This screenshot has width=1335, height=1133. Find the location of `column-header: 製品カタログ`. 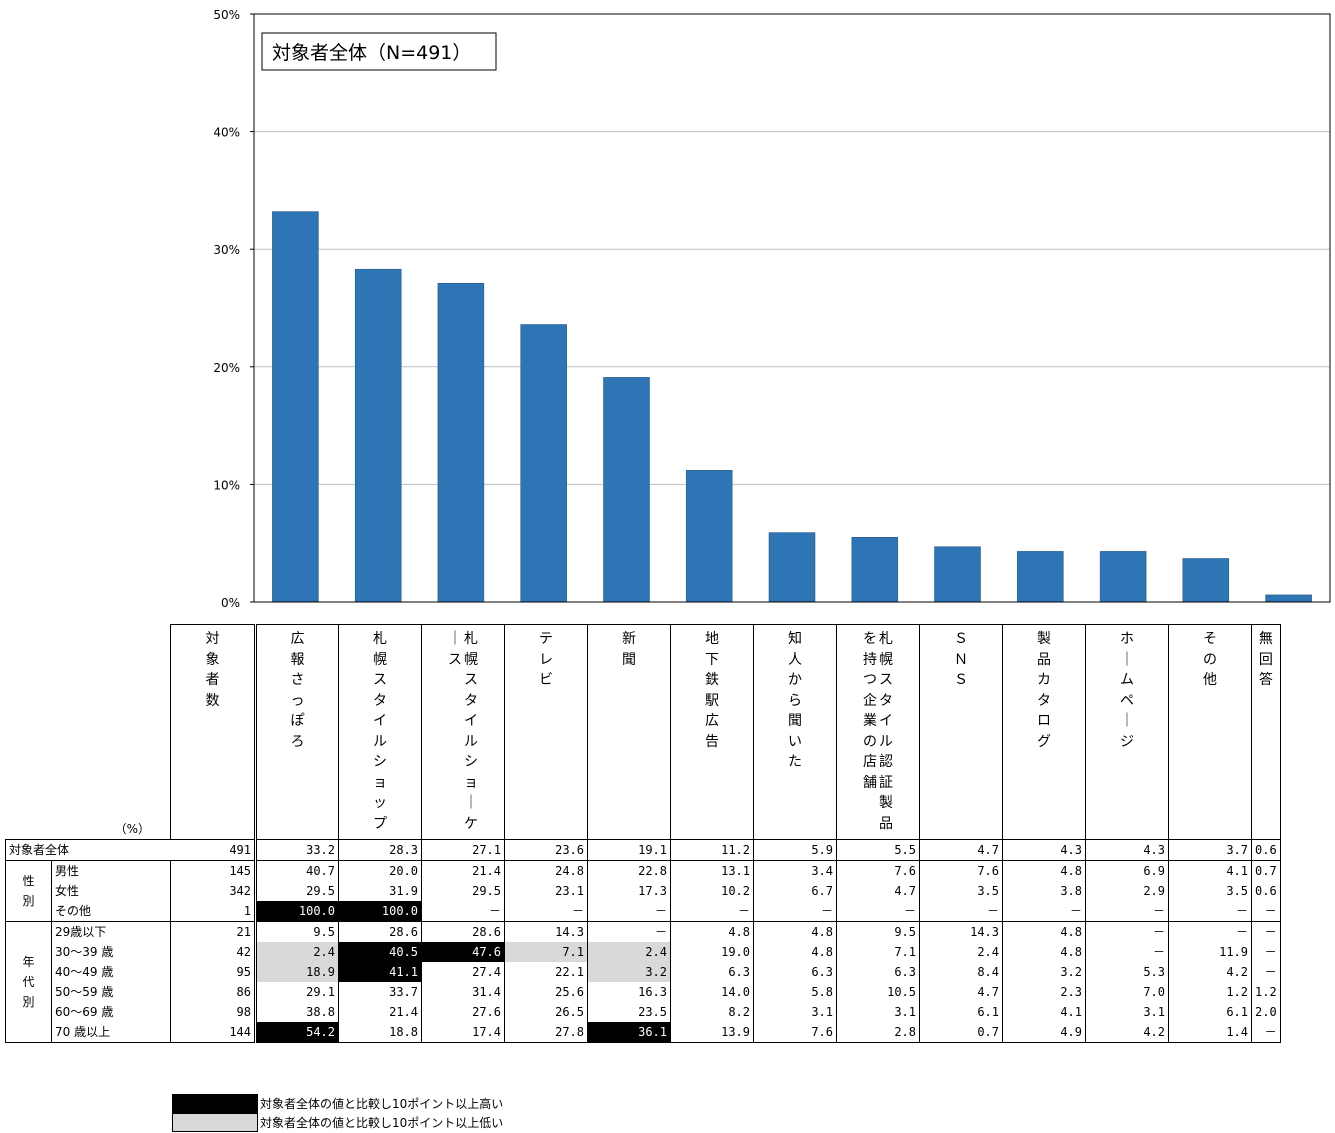

column-header: 製品カタログ is located at coordinates (1044, 732).